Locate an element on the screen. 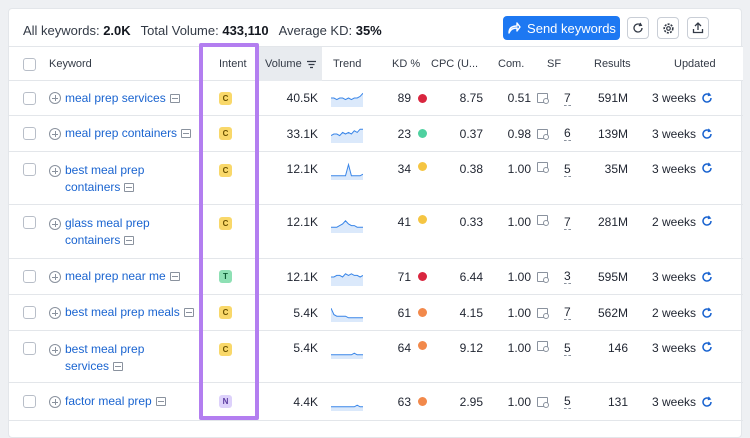  keyword-cell: best meal prep containers is located at coordinates (124, 178).